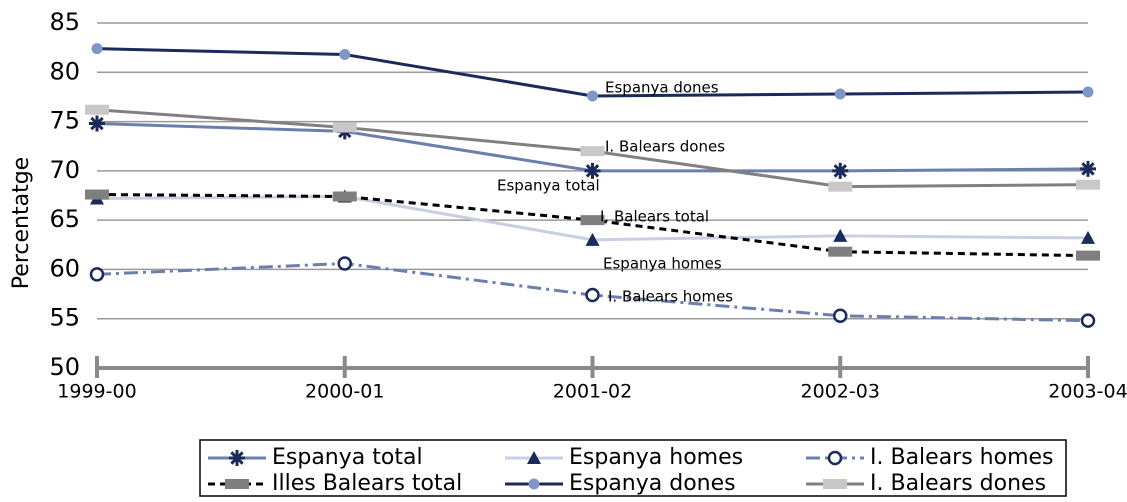 The width and height of the screenshot is (1127, 502). What do you see at coordinates (665, 147) in the screenshot?
I see `annotation: I. Balears dones` at bounding box center [665, 147].